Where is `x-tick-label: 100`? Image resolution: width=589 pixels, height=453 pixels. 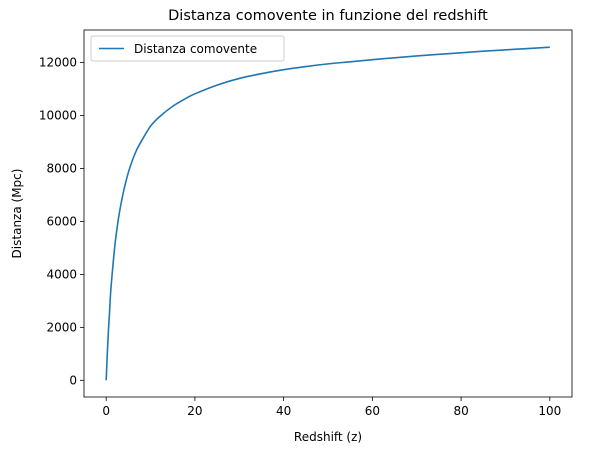 x-tick-label: 100 is located at coordinates (549, 411).